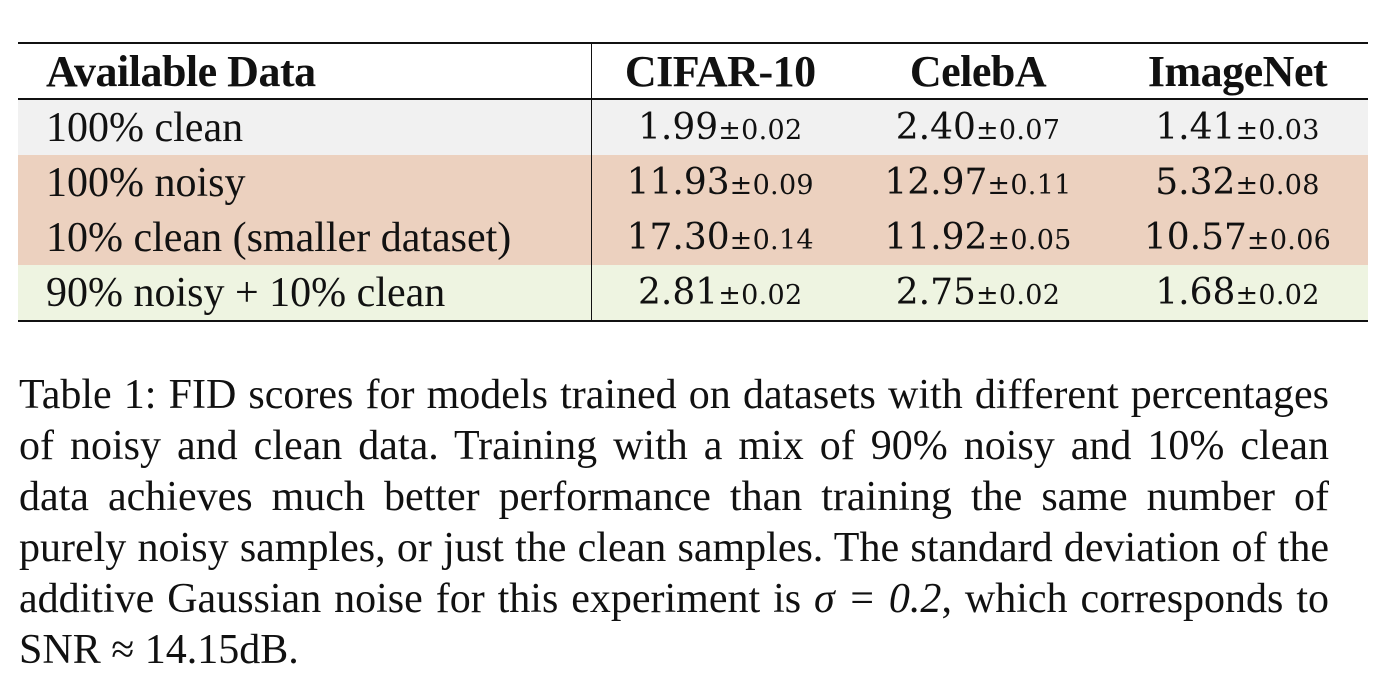  Describe the element at coordinates (935, 127) in the screenshot. I see `fid-mean: 2.40` at that location.